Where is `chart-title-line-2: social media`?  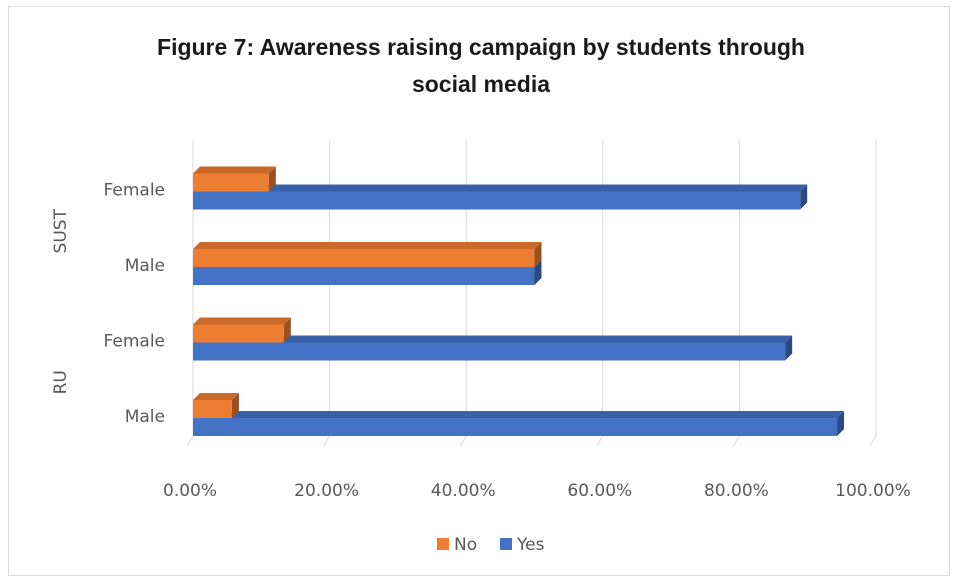 chart-title-line-2: social media is located at coordinates (481, 84).